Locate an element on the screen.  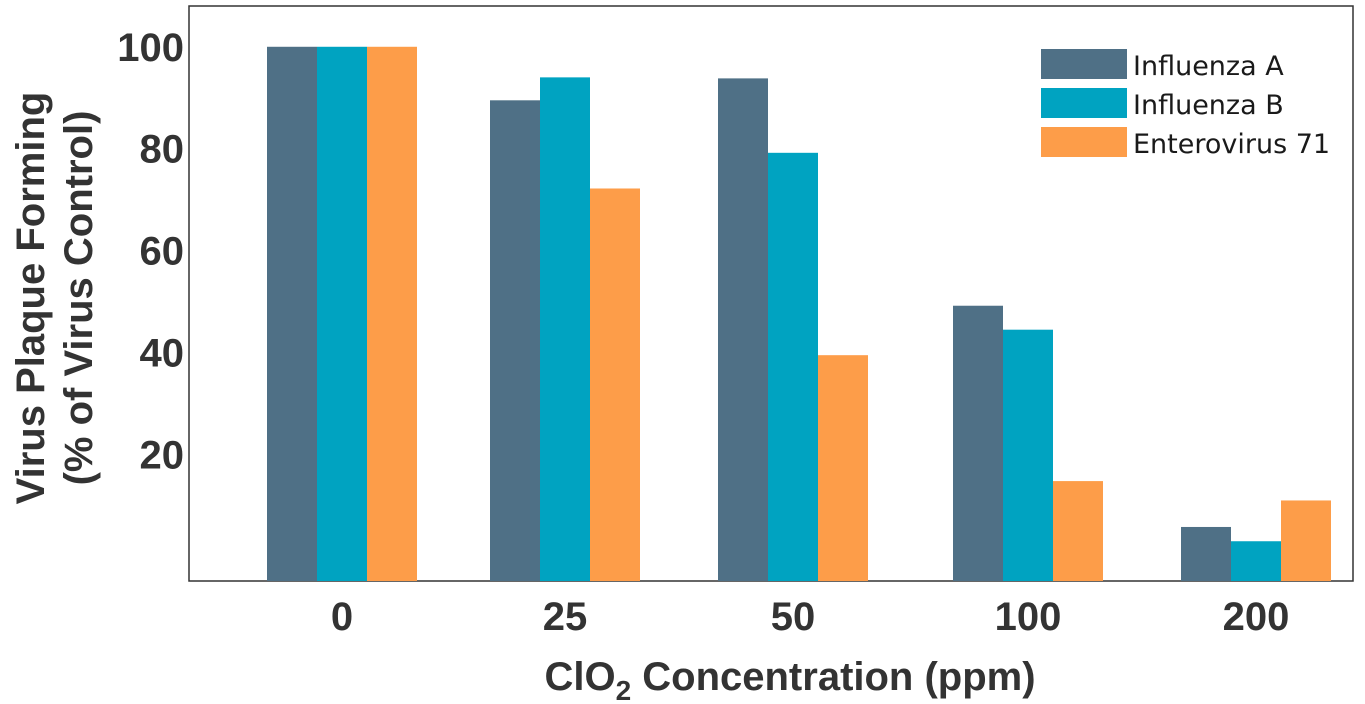
x-axis-title-subscript: 2 is located at coordinates (624, 689).